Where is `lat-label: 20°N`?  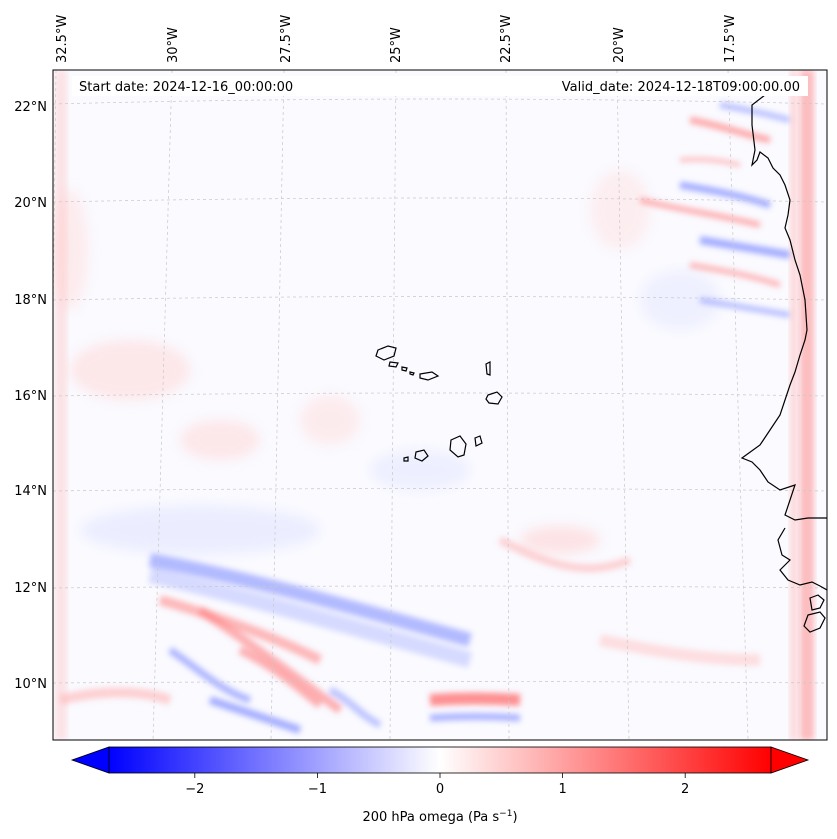
lat-label: 20°N is located at coordinates (30, 203).